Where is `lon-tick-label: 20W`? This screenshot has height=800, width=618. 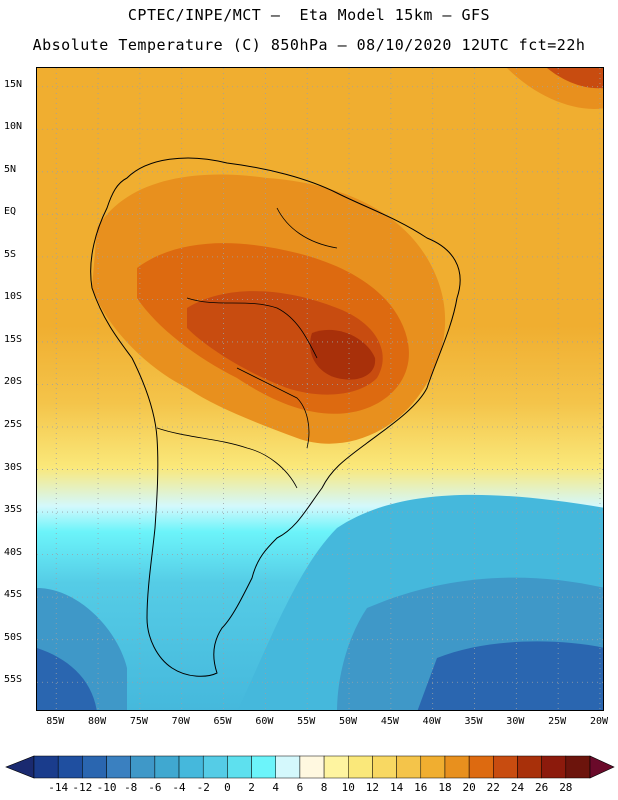
lon-tick-label: 20W is located at coordinates (598, 721).